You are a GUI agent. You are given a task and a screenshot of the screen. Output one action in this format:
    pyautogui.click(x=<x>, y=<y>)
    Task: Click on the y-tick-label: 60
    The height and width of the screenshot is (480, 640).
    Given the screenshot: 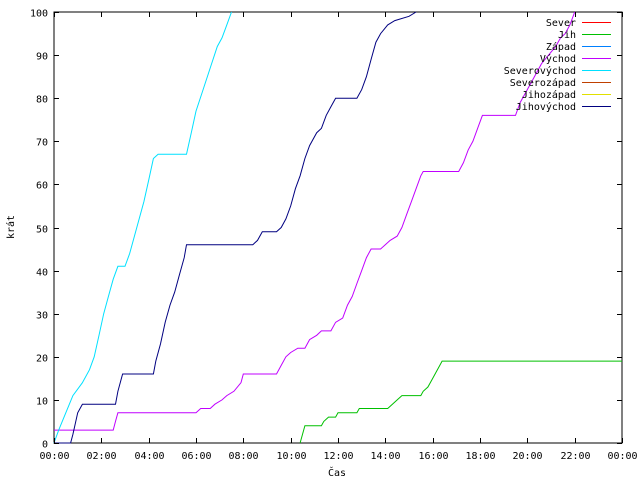 What is the action you would take?
    pyautogui.click(x=42, y=186)
    